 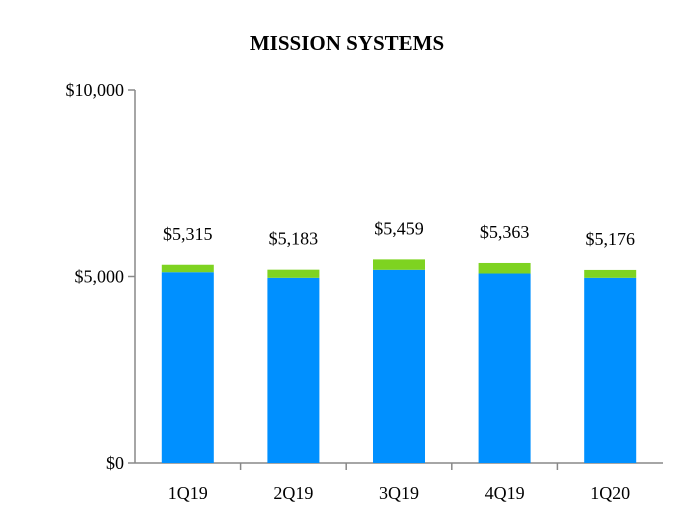 I want to click on chart-title: MISSION SYSTEMS, so click(x=347, y=43).